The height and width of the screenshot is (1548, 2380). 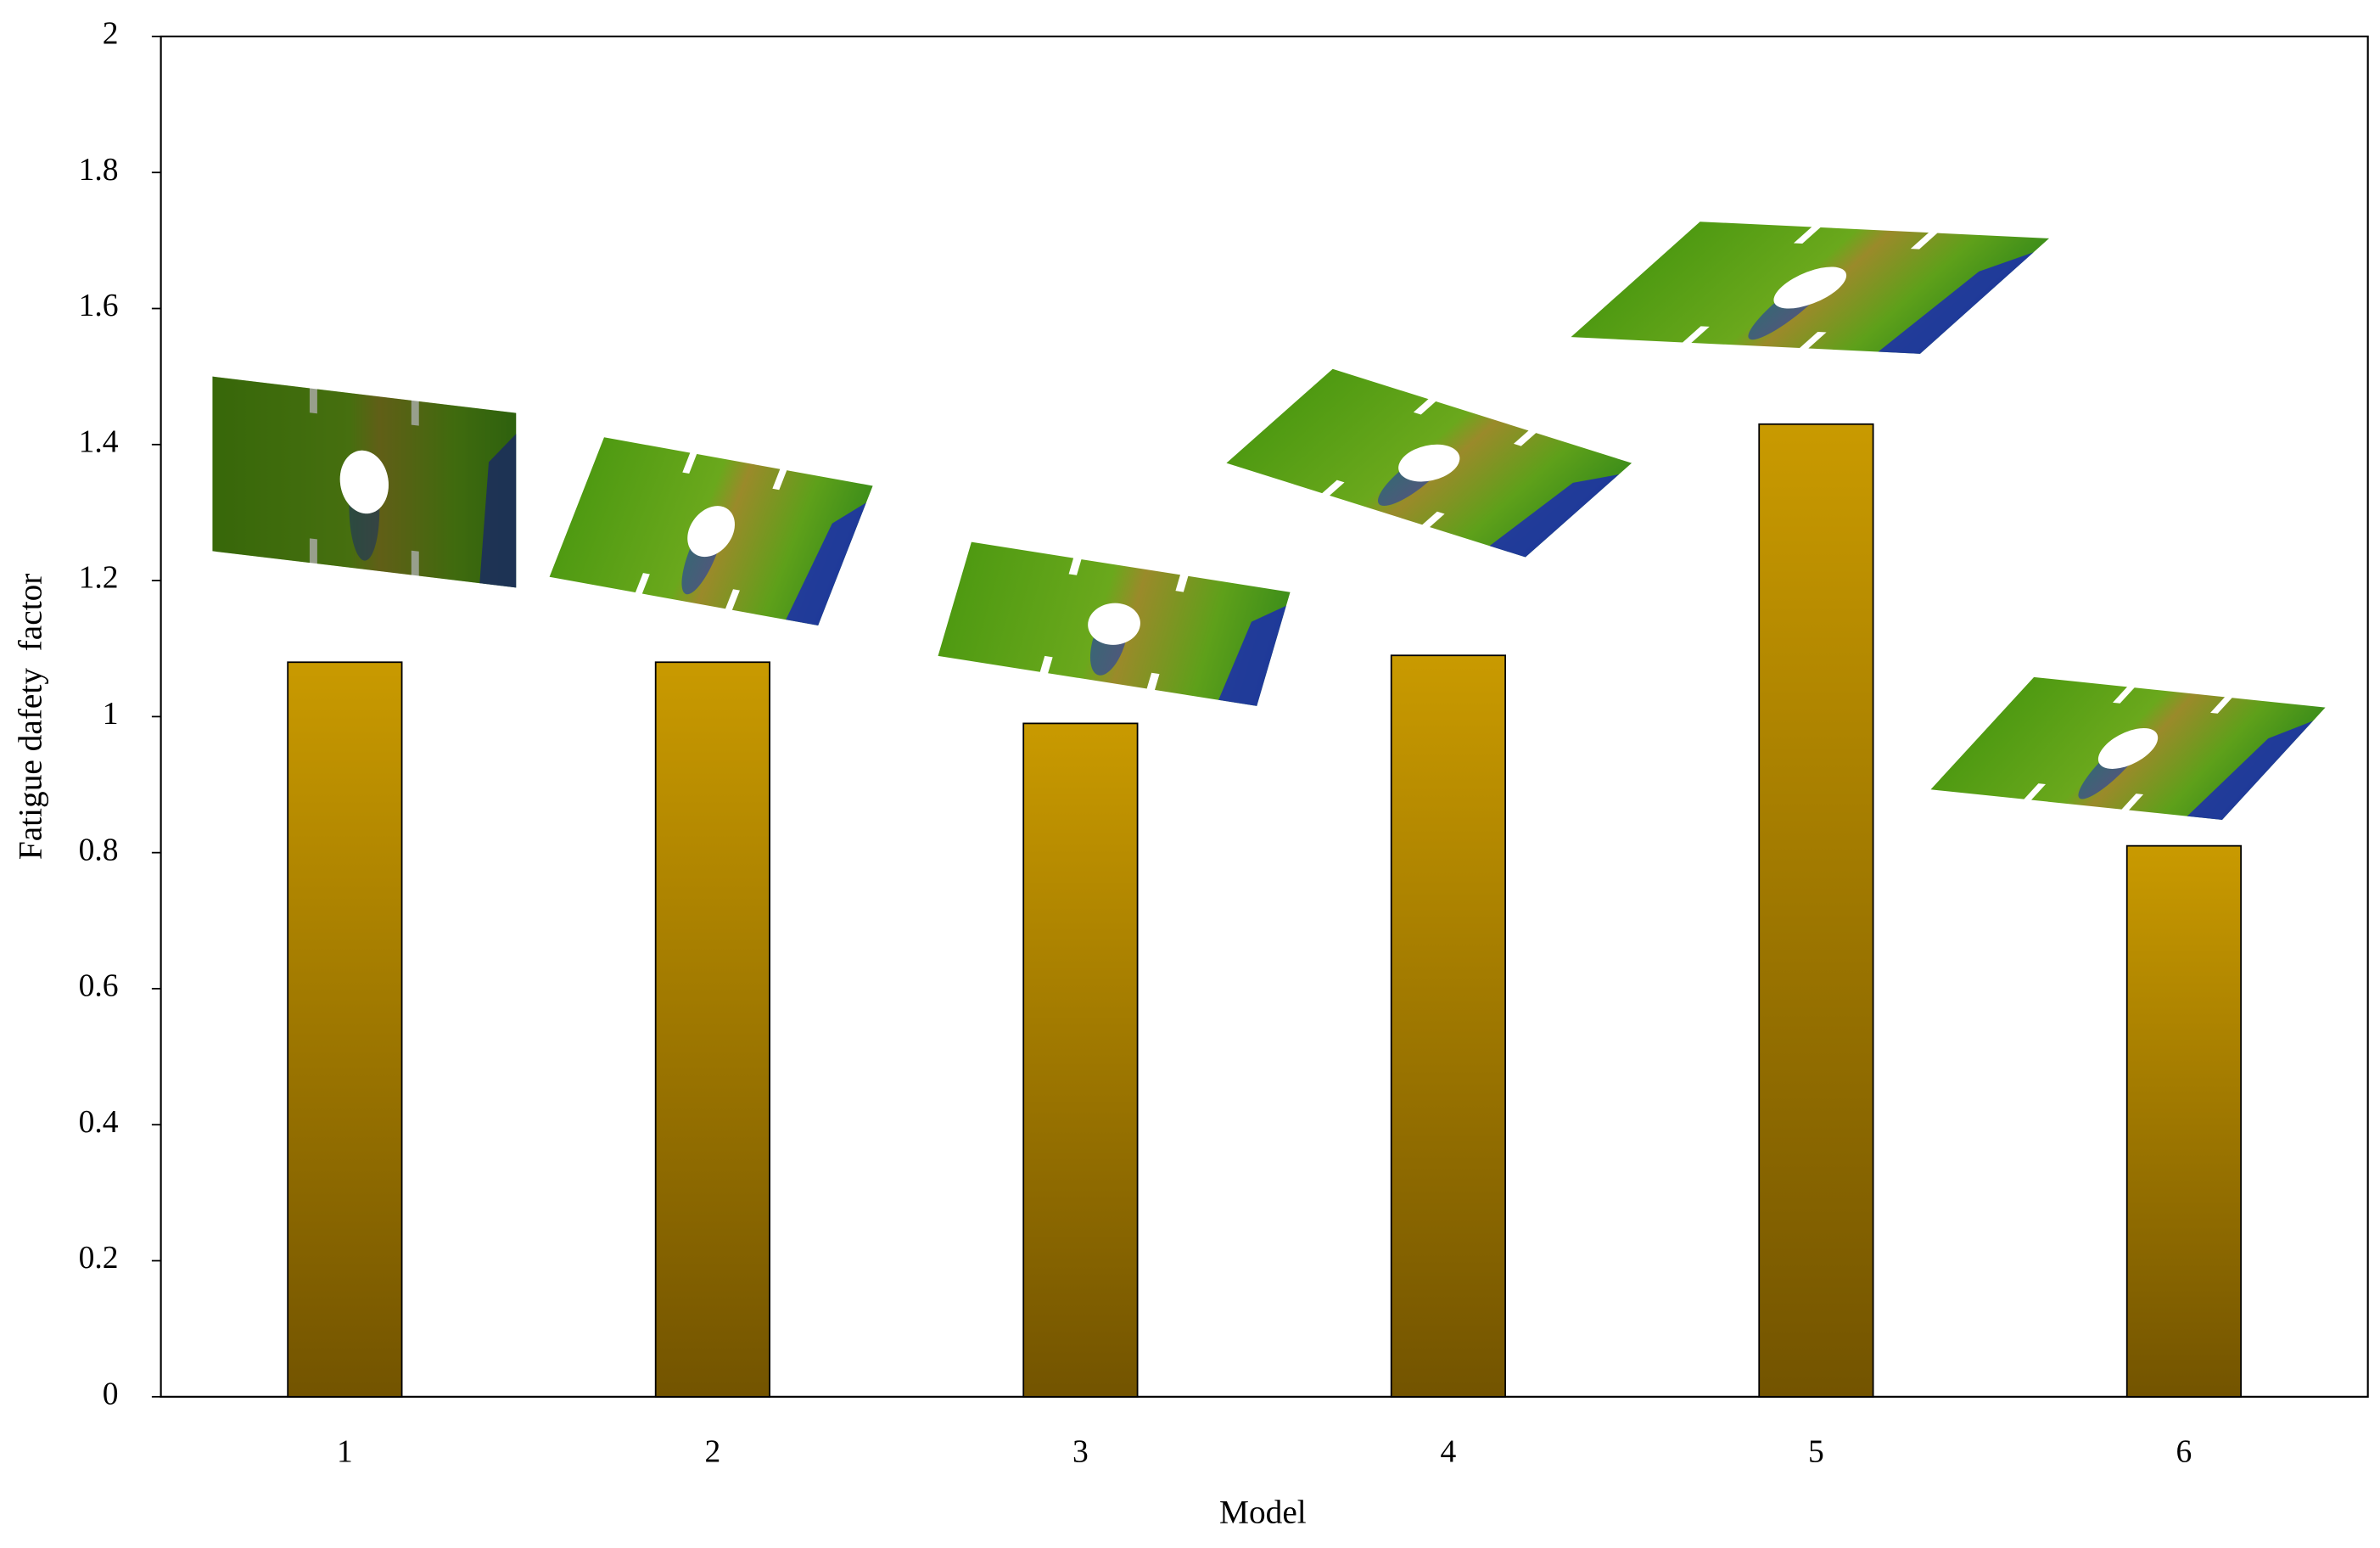 I want to click on y-tick-label: 0.6, so click(x=99, y=987).